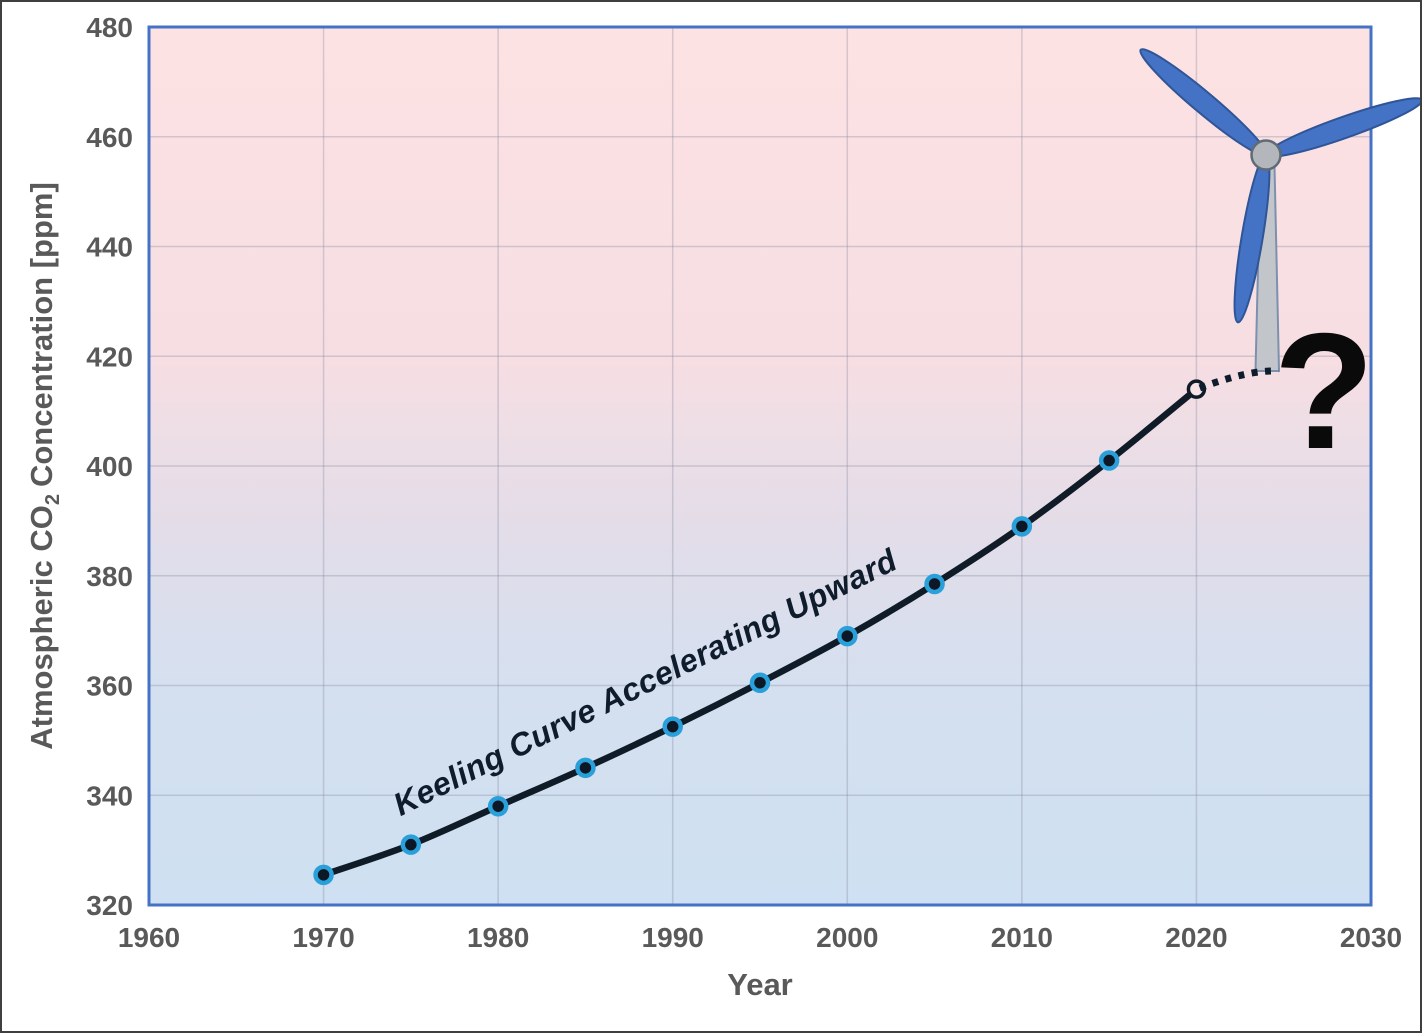 This screenshot has height=1033, width=1422. I want to click on turbine-hub, so click(1266, 155).